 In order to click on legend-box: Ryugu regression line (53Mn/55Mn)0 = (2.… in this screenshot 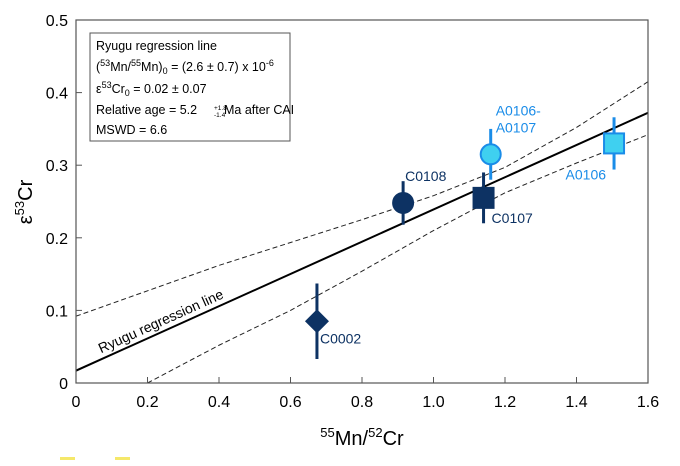, I will do `click(191, 87)`.